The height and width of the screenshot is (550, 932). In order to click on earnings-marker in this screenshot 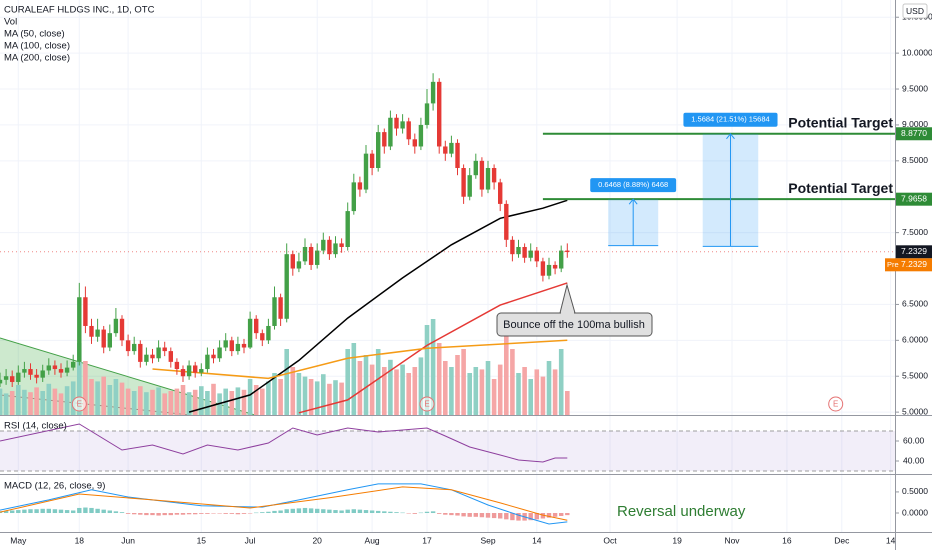, I will do `click(836, 404)`.